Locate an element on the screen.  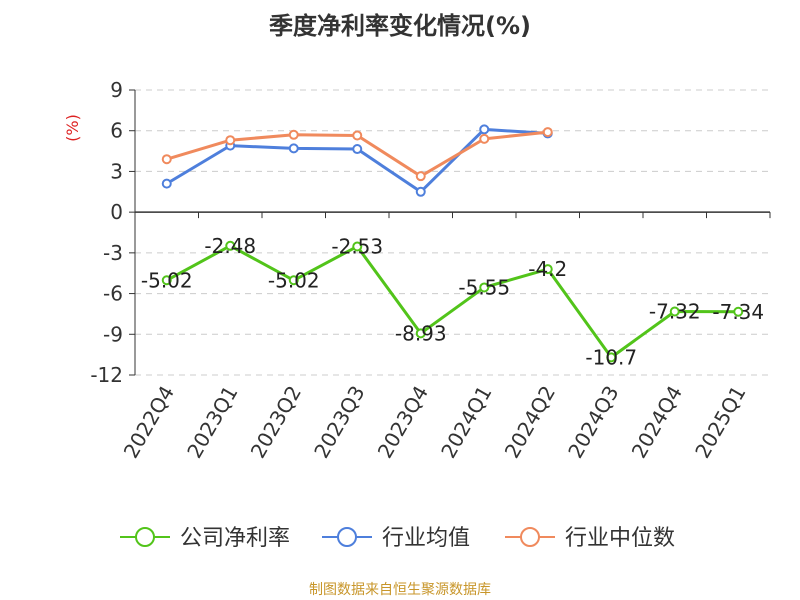
legend: 公司净利率 行业均值 行业中位数 is located at coordinates (397, 538).